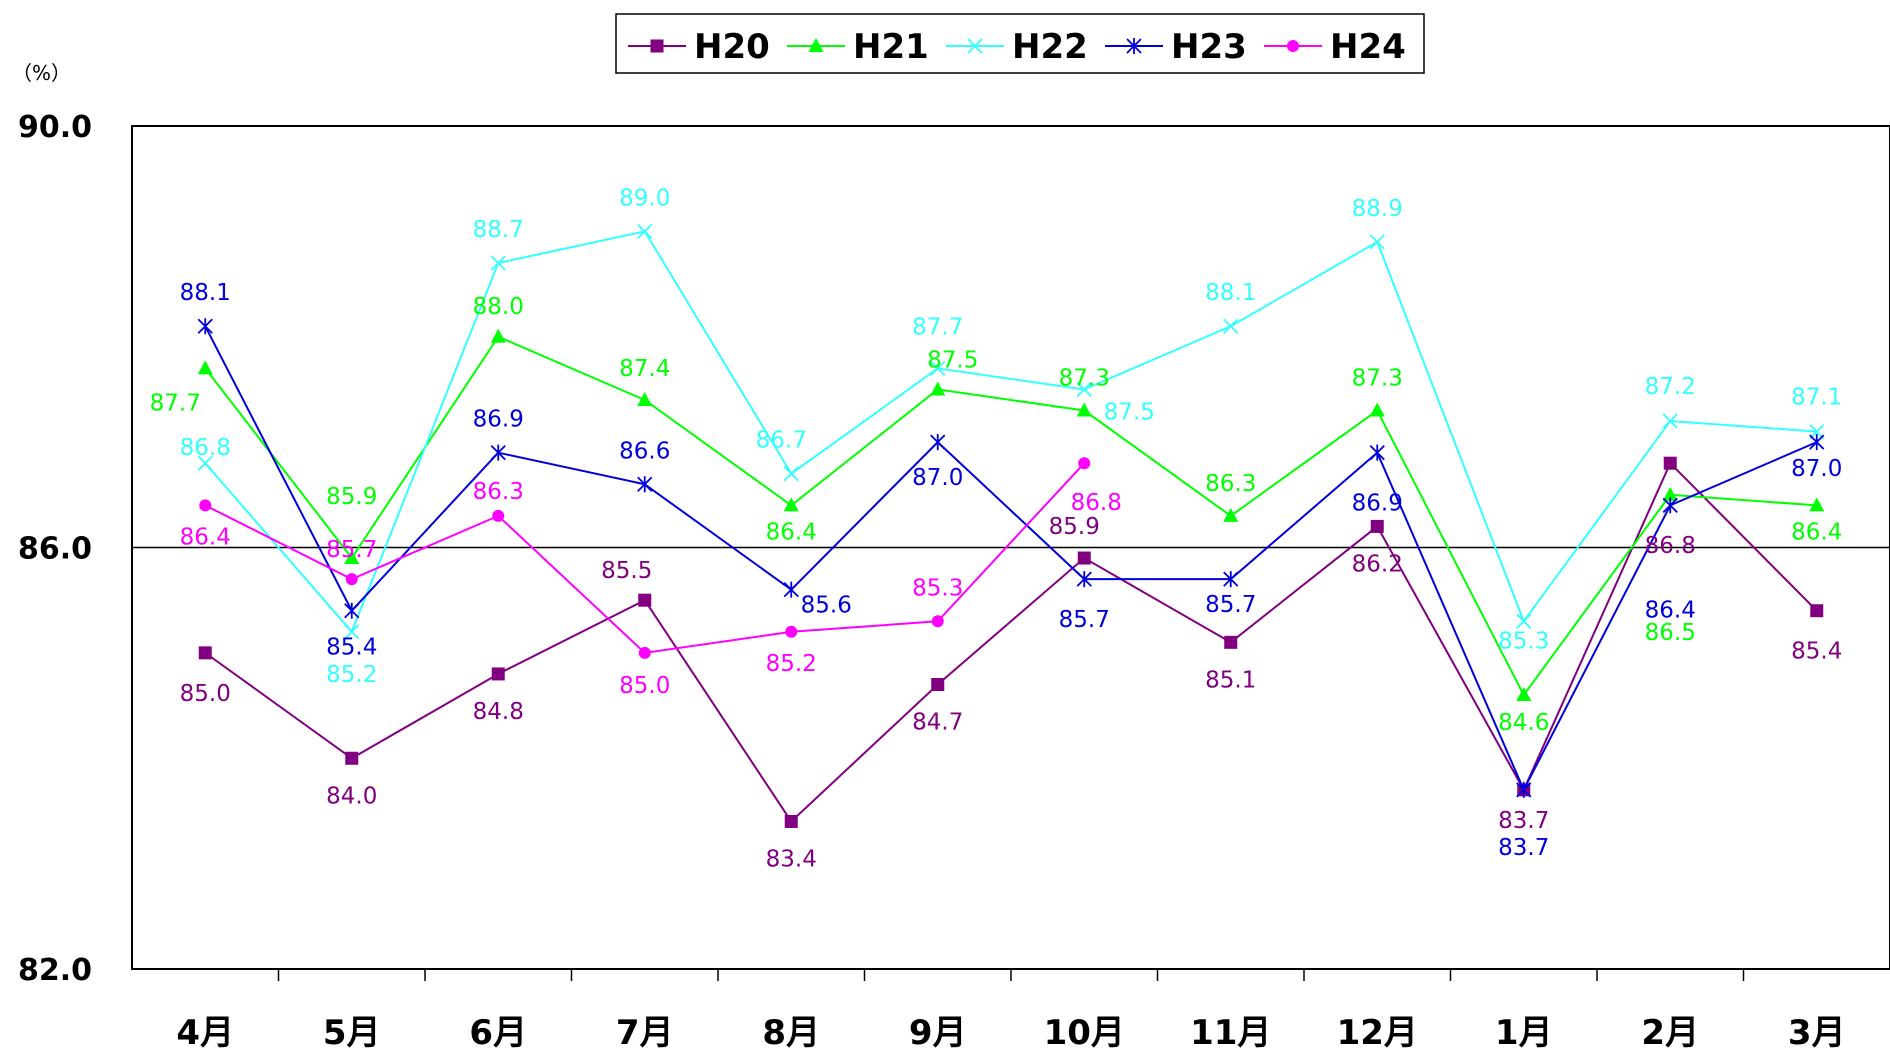 The image size is (1890, 1052). Describe the element at coordinates (938, 1032) in the screenshot. I see `x-tick-label: 9月` at that location.